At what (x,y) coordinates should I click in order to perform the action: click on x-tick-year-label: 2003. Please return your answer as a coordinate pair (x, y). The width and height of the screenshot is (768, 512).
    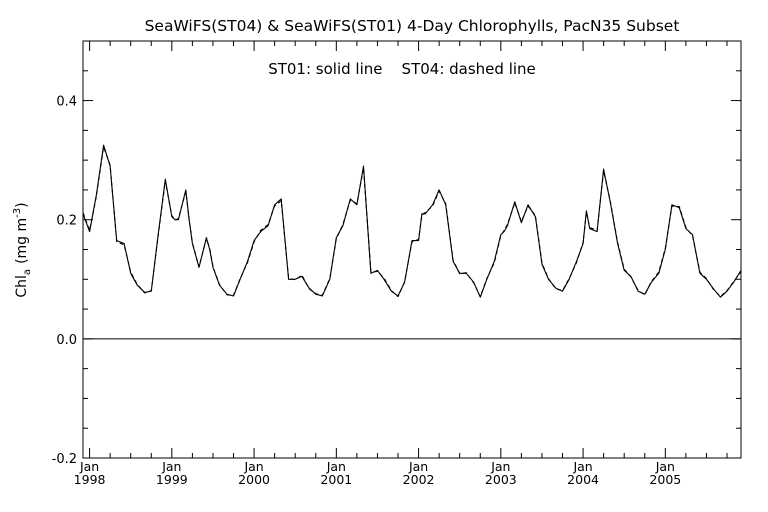
    Looking at the image, I should click on (501, 479).